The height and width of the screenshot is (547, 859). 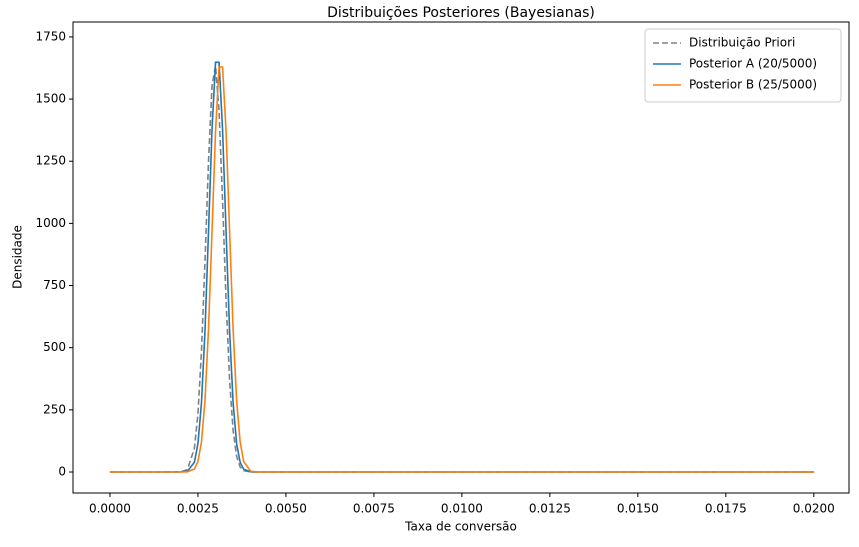 I want to click on x-tick-label: 0.0025, so click(x=198, y=509).